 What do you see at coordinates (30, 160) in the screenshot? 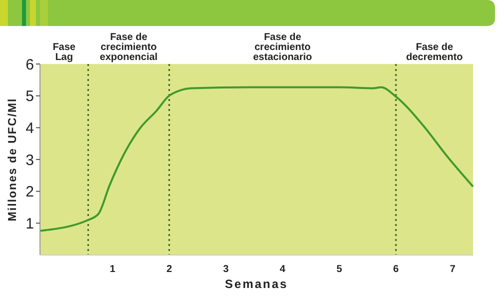
I see `y-tick-label: 3` at bounding box center [30, 160].